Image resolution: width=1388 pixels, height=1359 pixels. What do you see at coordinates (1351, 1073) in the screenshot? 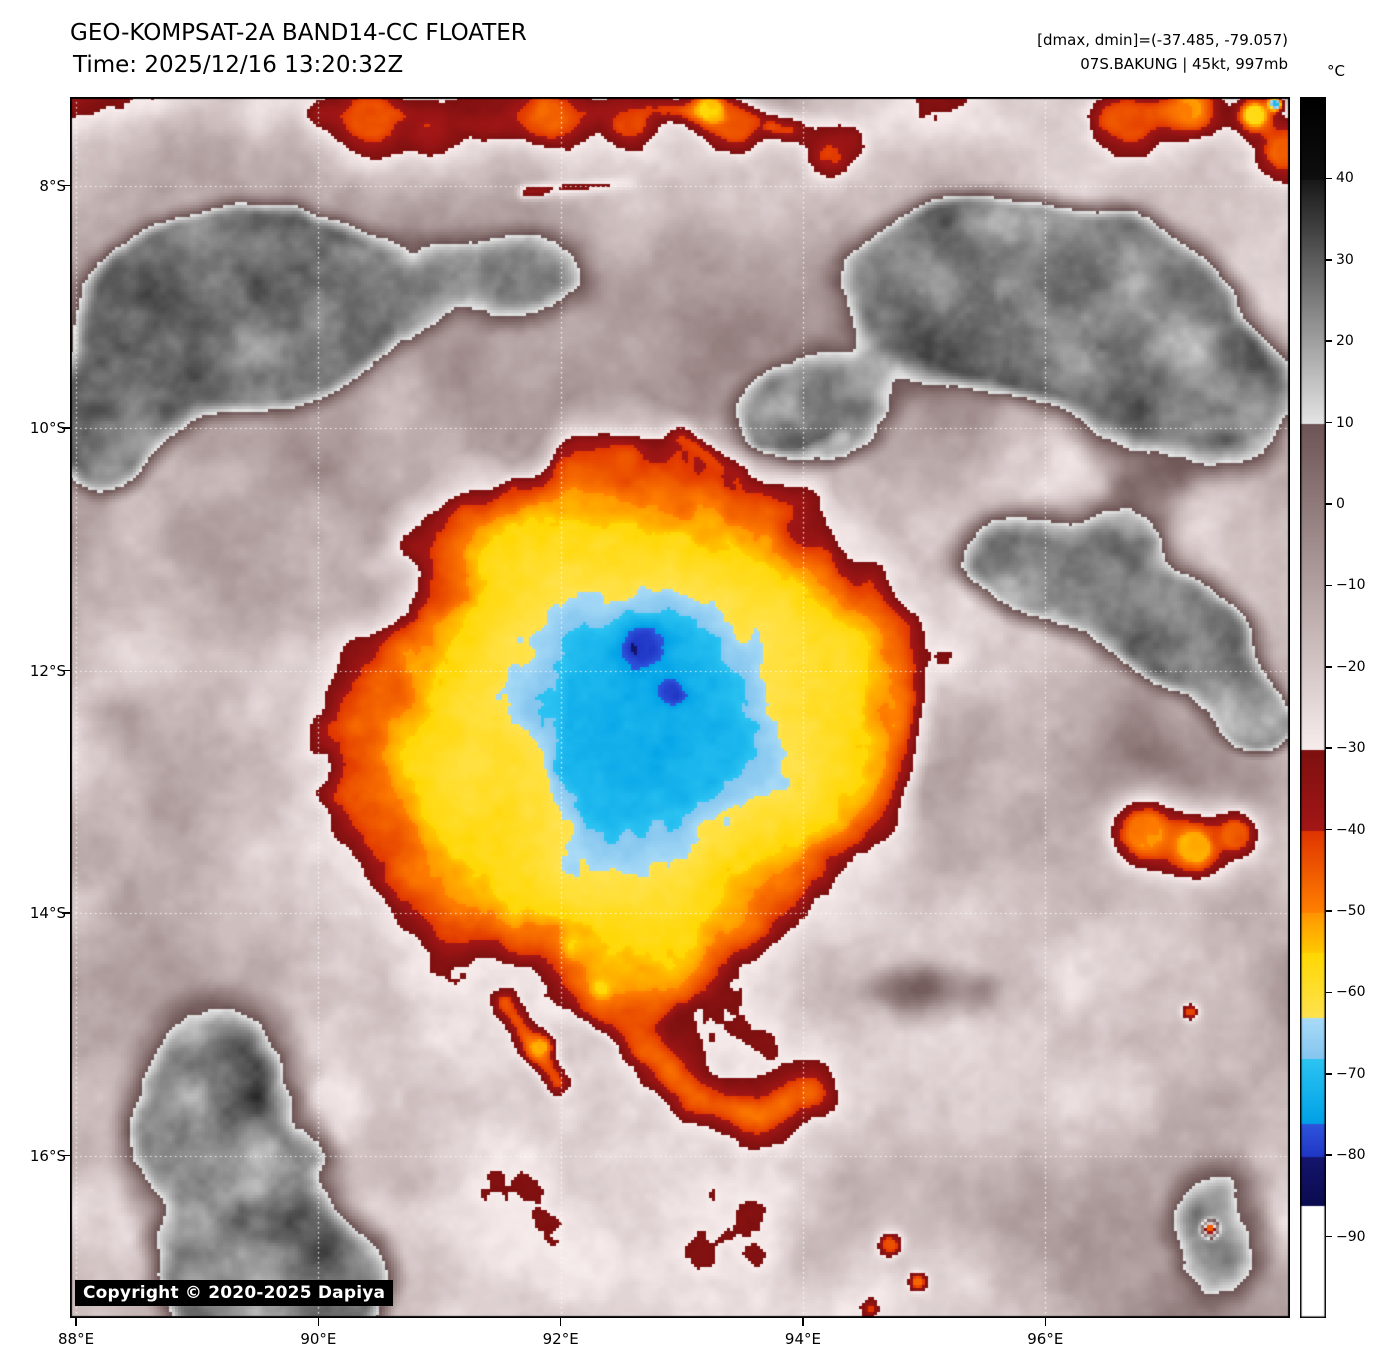
I see `colorbar-tick-label: −70` at bounding box center [1351, 1073].